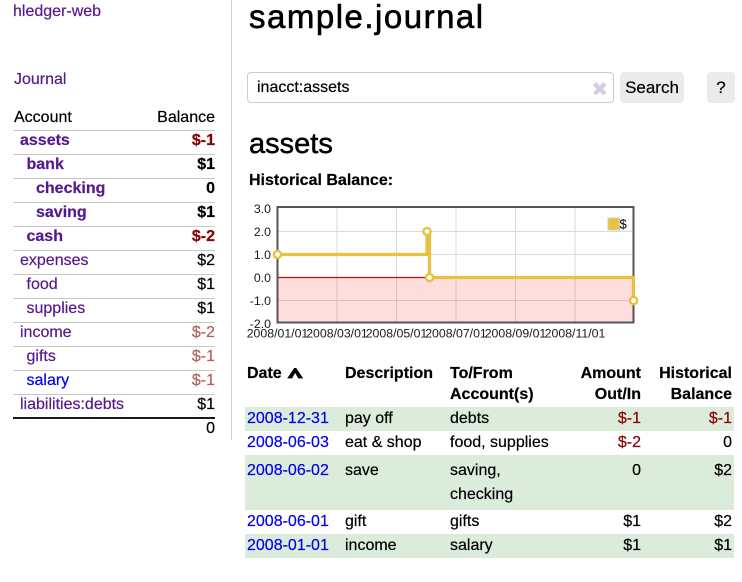 This screenshot has height=582, width=742. I want to click on svg-text: -1.0, so click(260, 301).